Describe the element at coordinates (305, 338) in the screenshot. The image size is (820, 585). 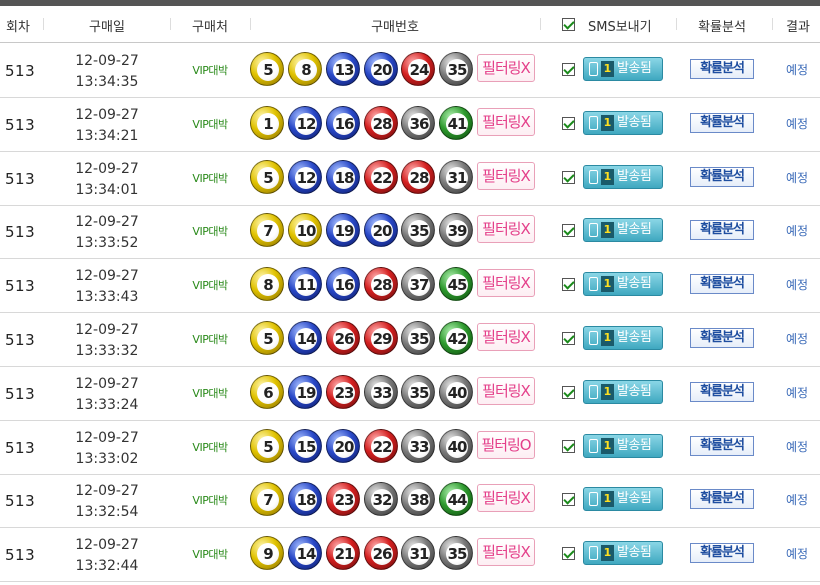
I see `lotto-ball: 14` at that location.